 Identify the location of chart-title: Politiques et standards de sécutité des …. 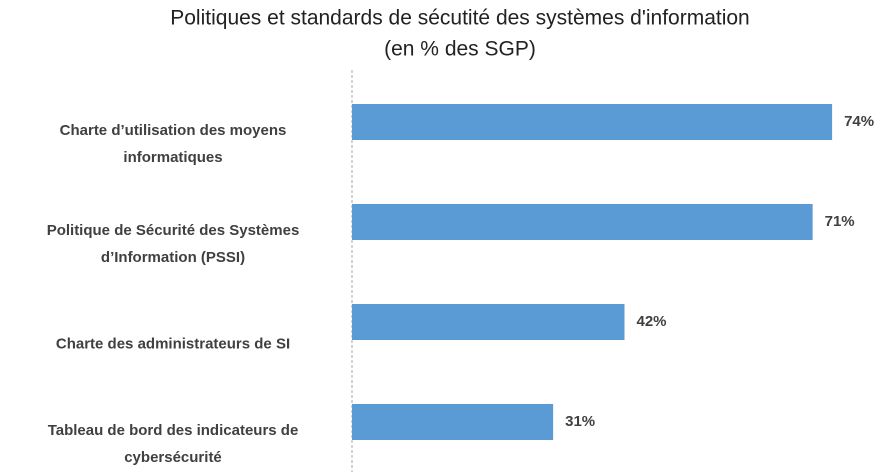
(459, 18).